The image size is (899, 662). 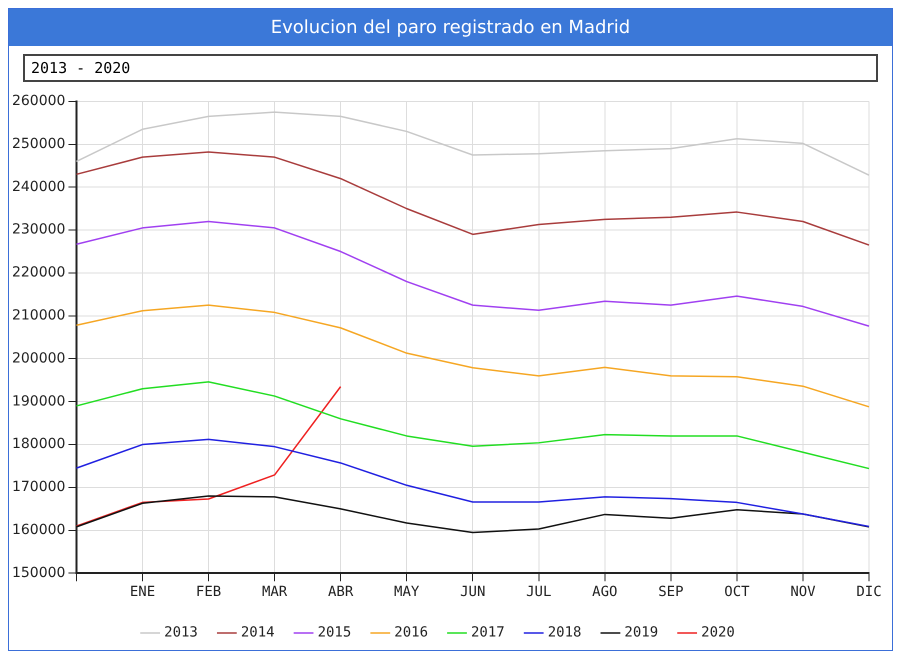 What do you see at coordinates (275, 592) in the screenshot?
I see `x-tick-label: MAR` at bounding box center [275, 592].